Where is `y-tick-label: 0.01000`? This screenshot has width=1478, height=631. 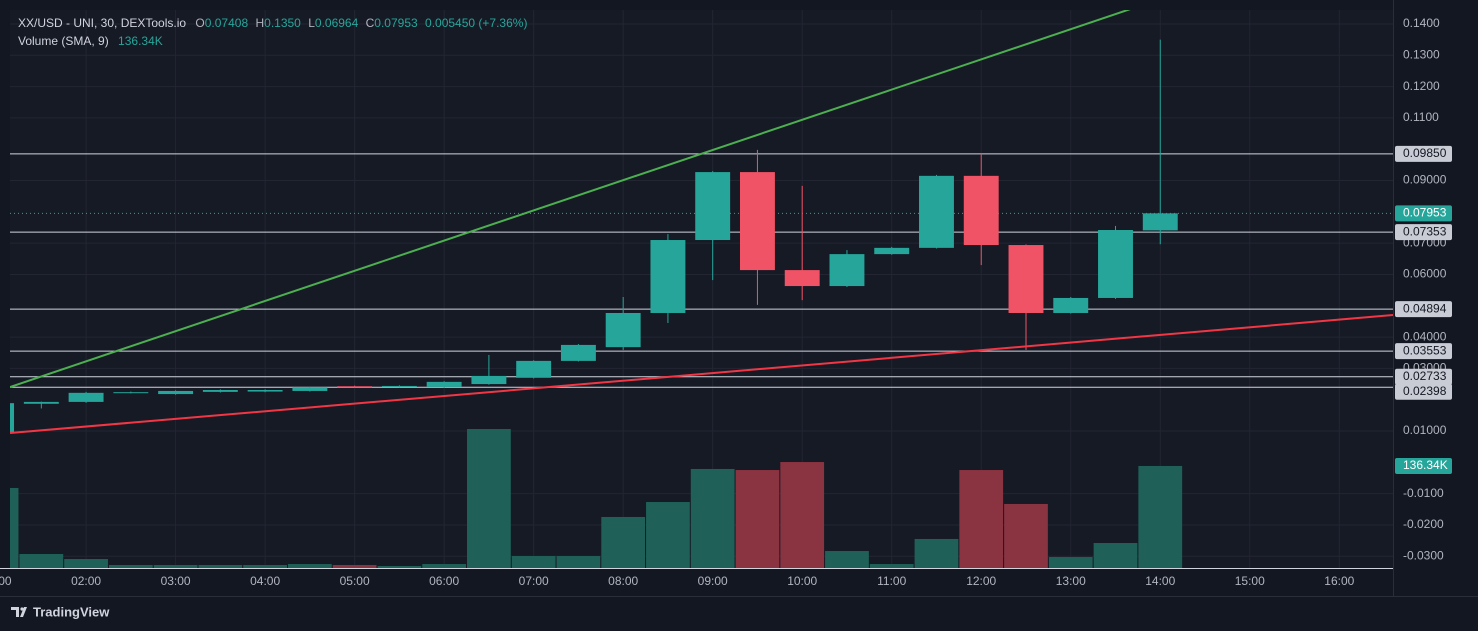
y-tick-label: 0.01000 is located at coordinates (1425, 430).